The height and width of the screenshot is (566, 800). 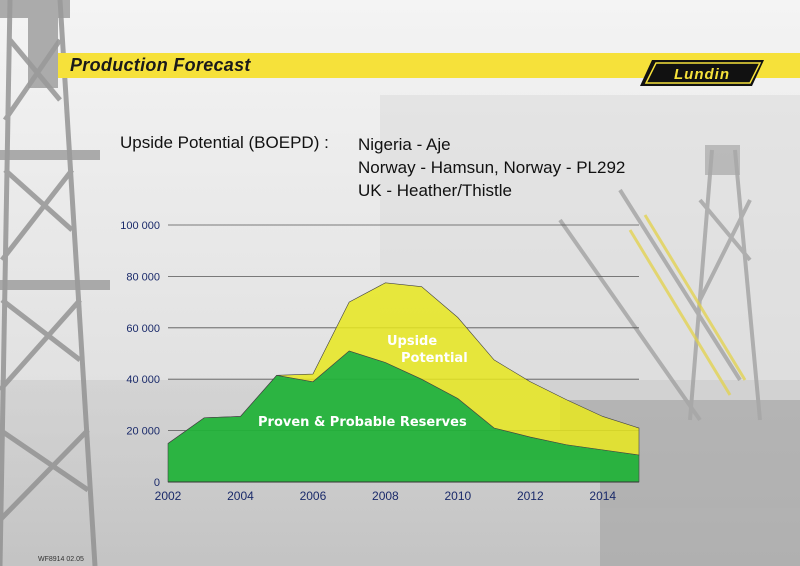 I want to click on upside-potential-label: Upside Potential (BOEPD) :, so click(x=224, y=142).